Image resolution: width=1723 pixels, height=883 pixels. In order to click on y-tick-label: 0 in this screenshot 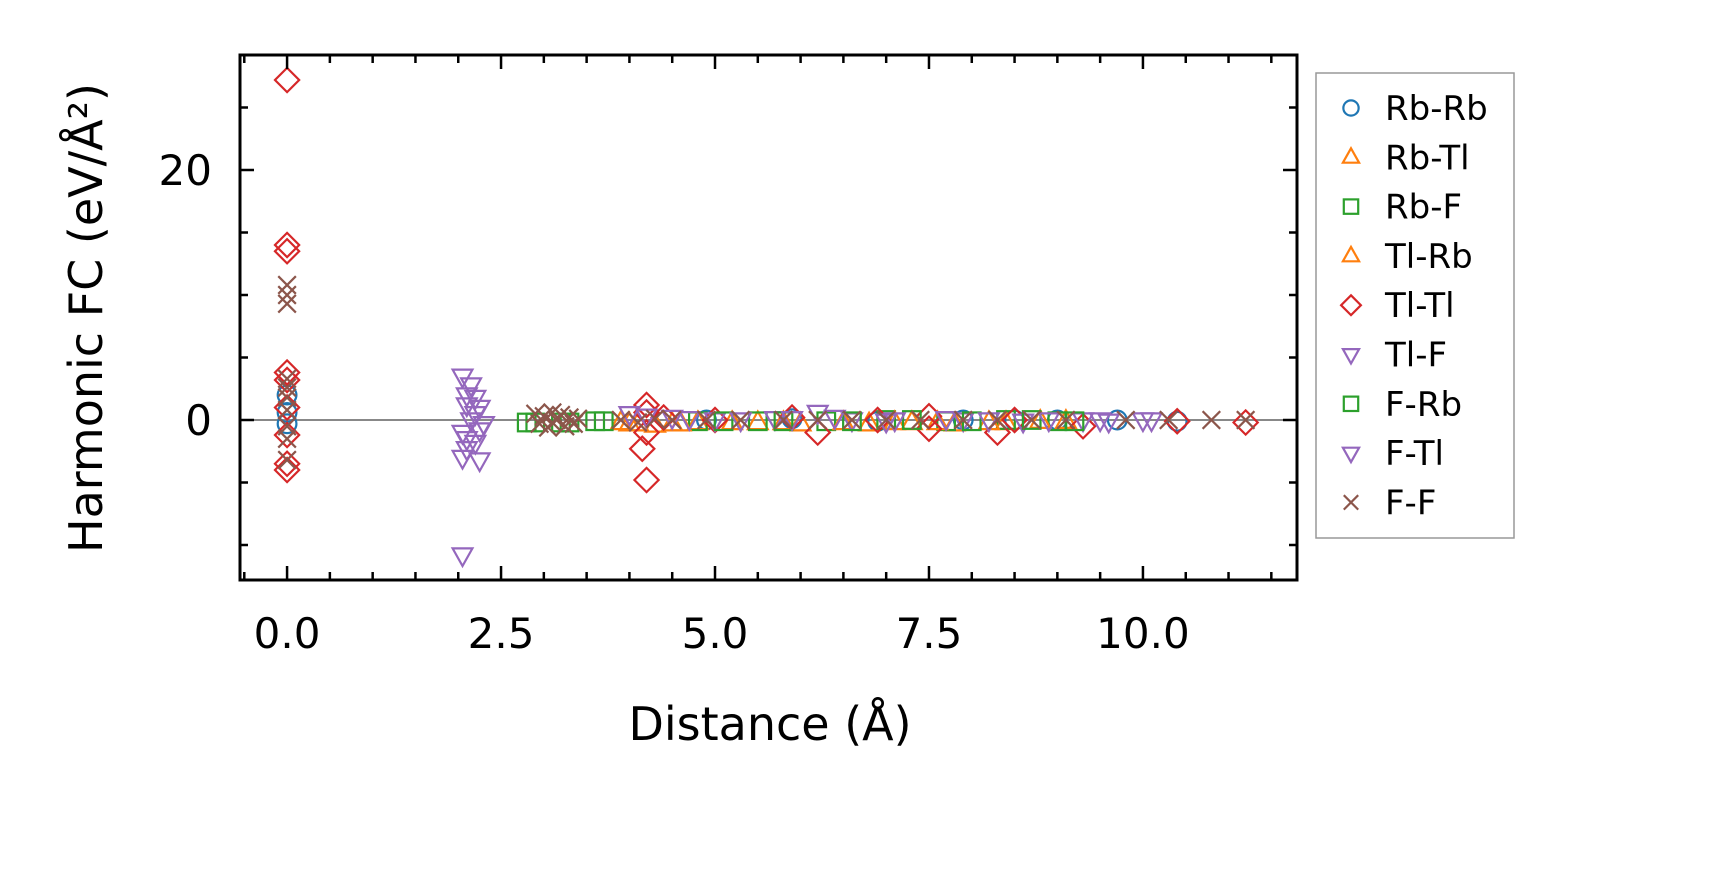, I will do `click(198, 420)`.